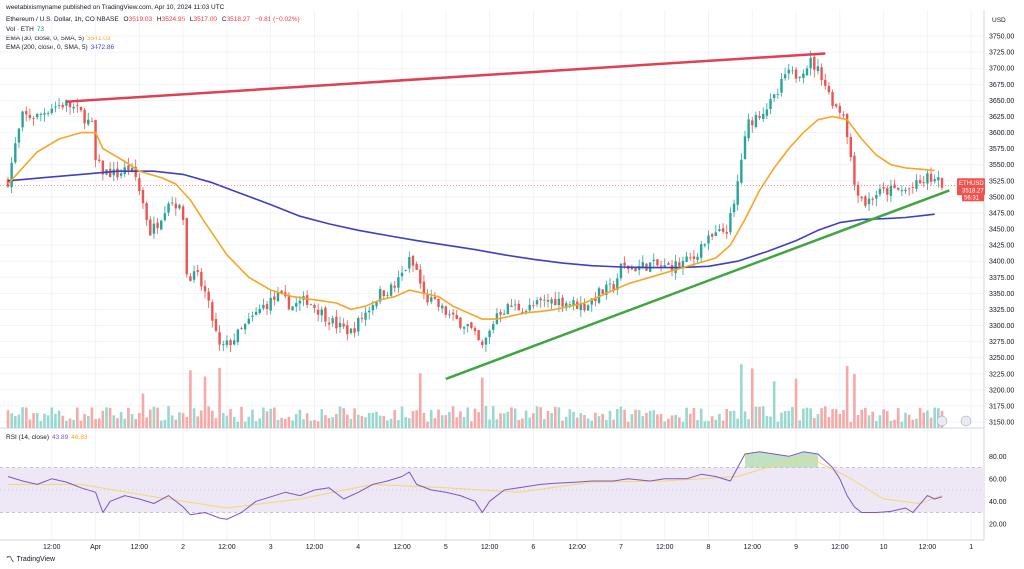 This screenshot has height=569, width=1024. I want to click on y-tick-label: 3750.00, so click(1001, 37).